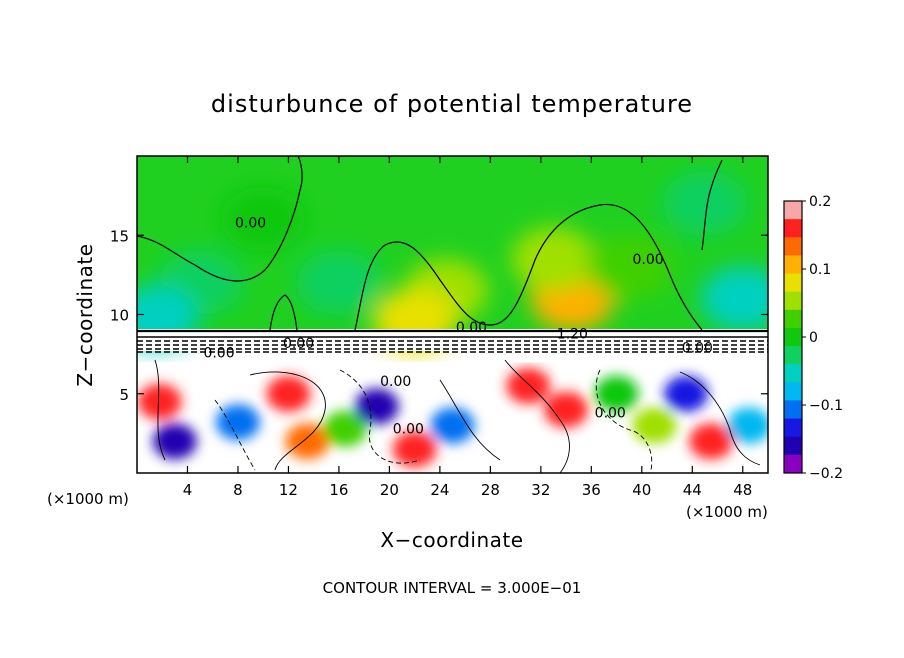 Image resolution: width=904 pixels, height=658 pixels. I want to click on colorbar-tick-label: 0, so click(813, 338).